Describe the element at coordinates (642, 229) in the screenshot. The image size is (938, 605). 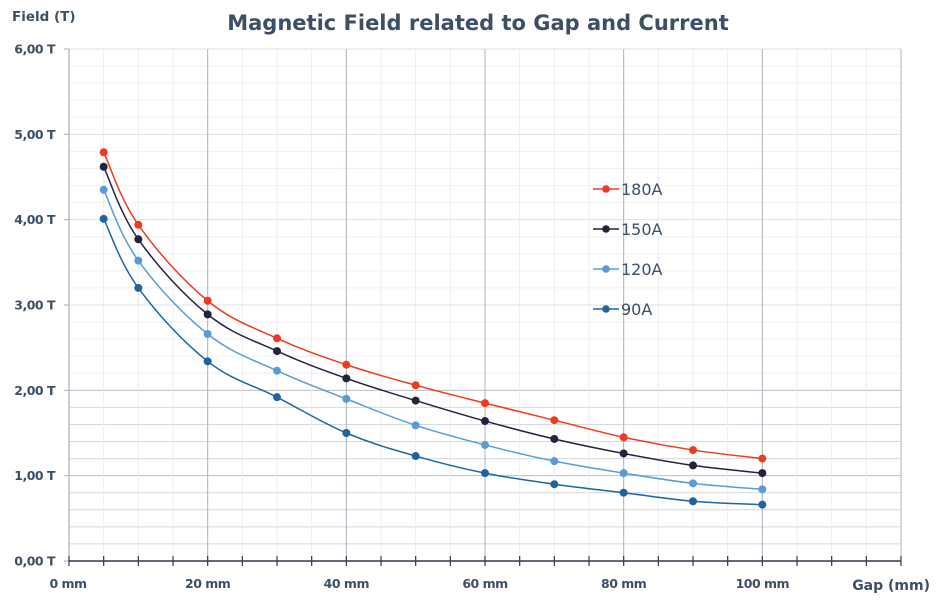
I see `legend-label-150a: 150A` at that location.